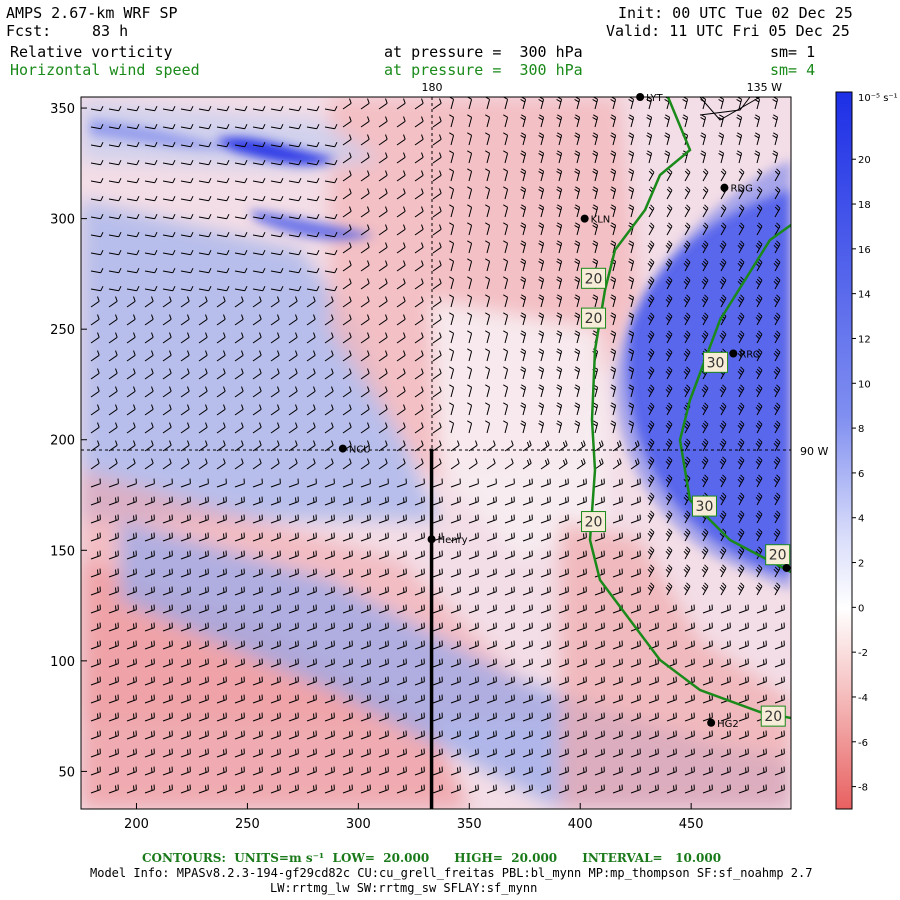  What do you see at coordinates (864, 384) in the screenshot?
I see `colorbar-tick-label: 10` at bounding box center [864, 384].